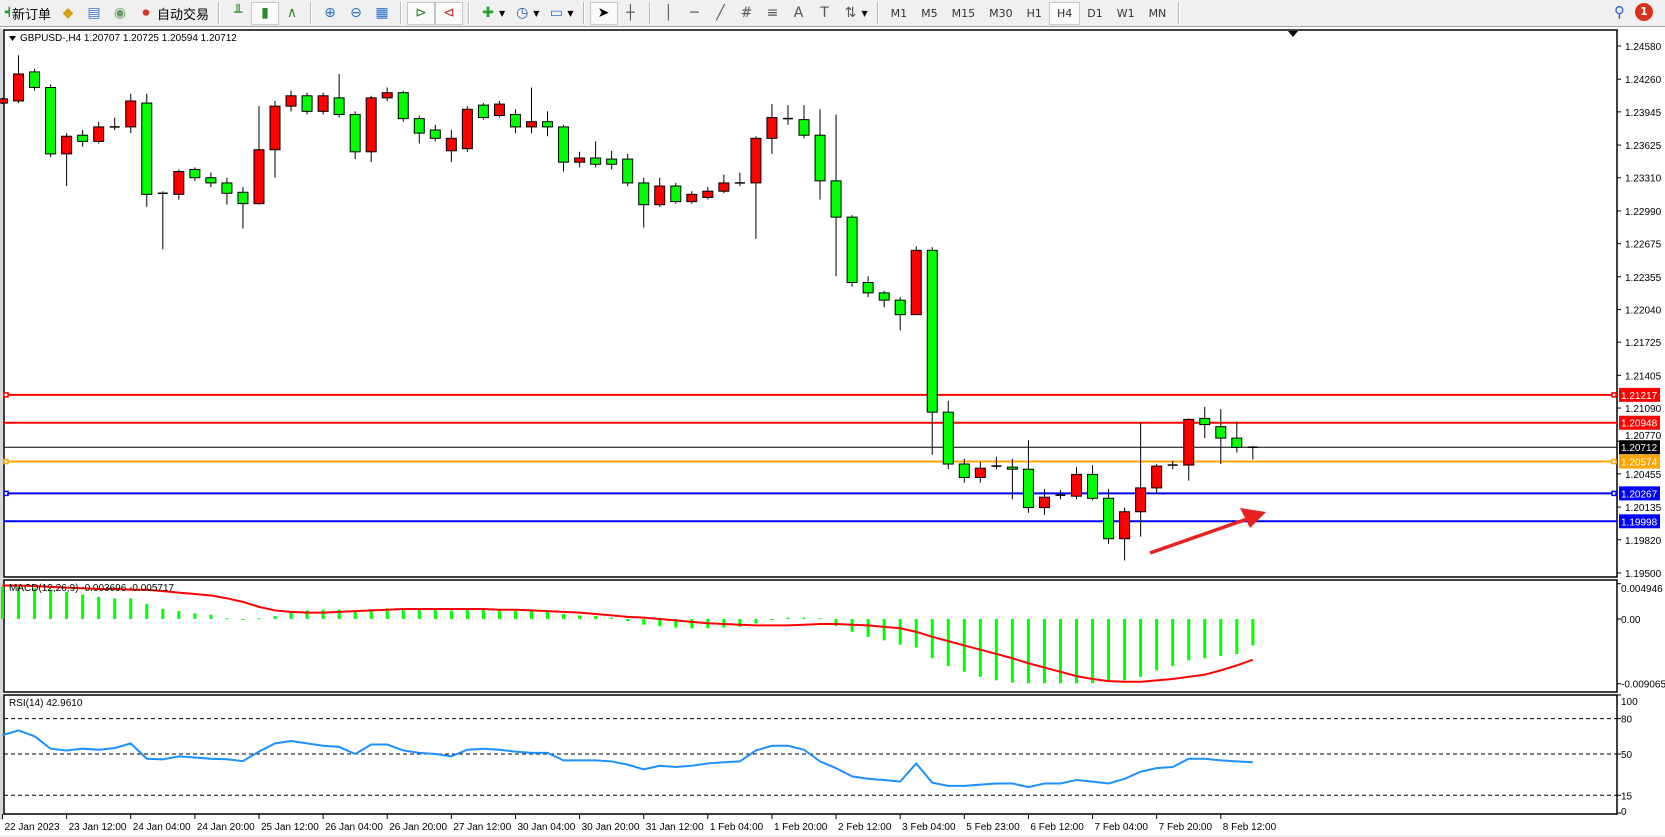 The width and height of the screenshot is (1665, 837). Describe the element at coordinates (669, 13) in the screenshot. I see `vertical-line-button: │` at that location.